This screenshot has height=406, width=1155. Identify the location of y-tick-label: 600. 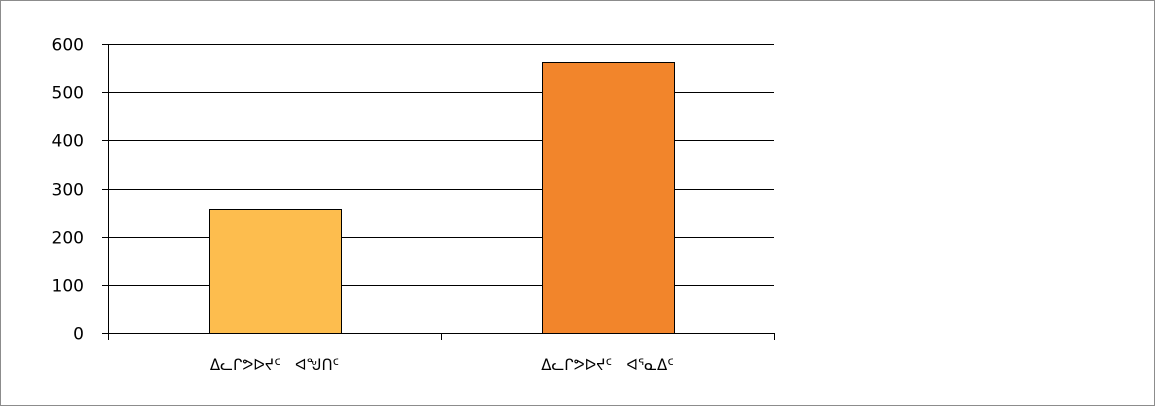
(68, 46).